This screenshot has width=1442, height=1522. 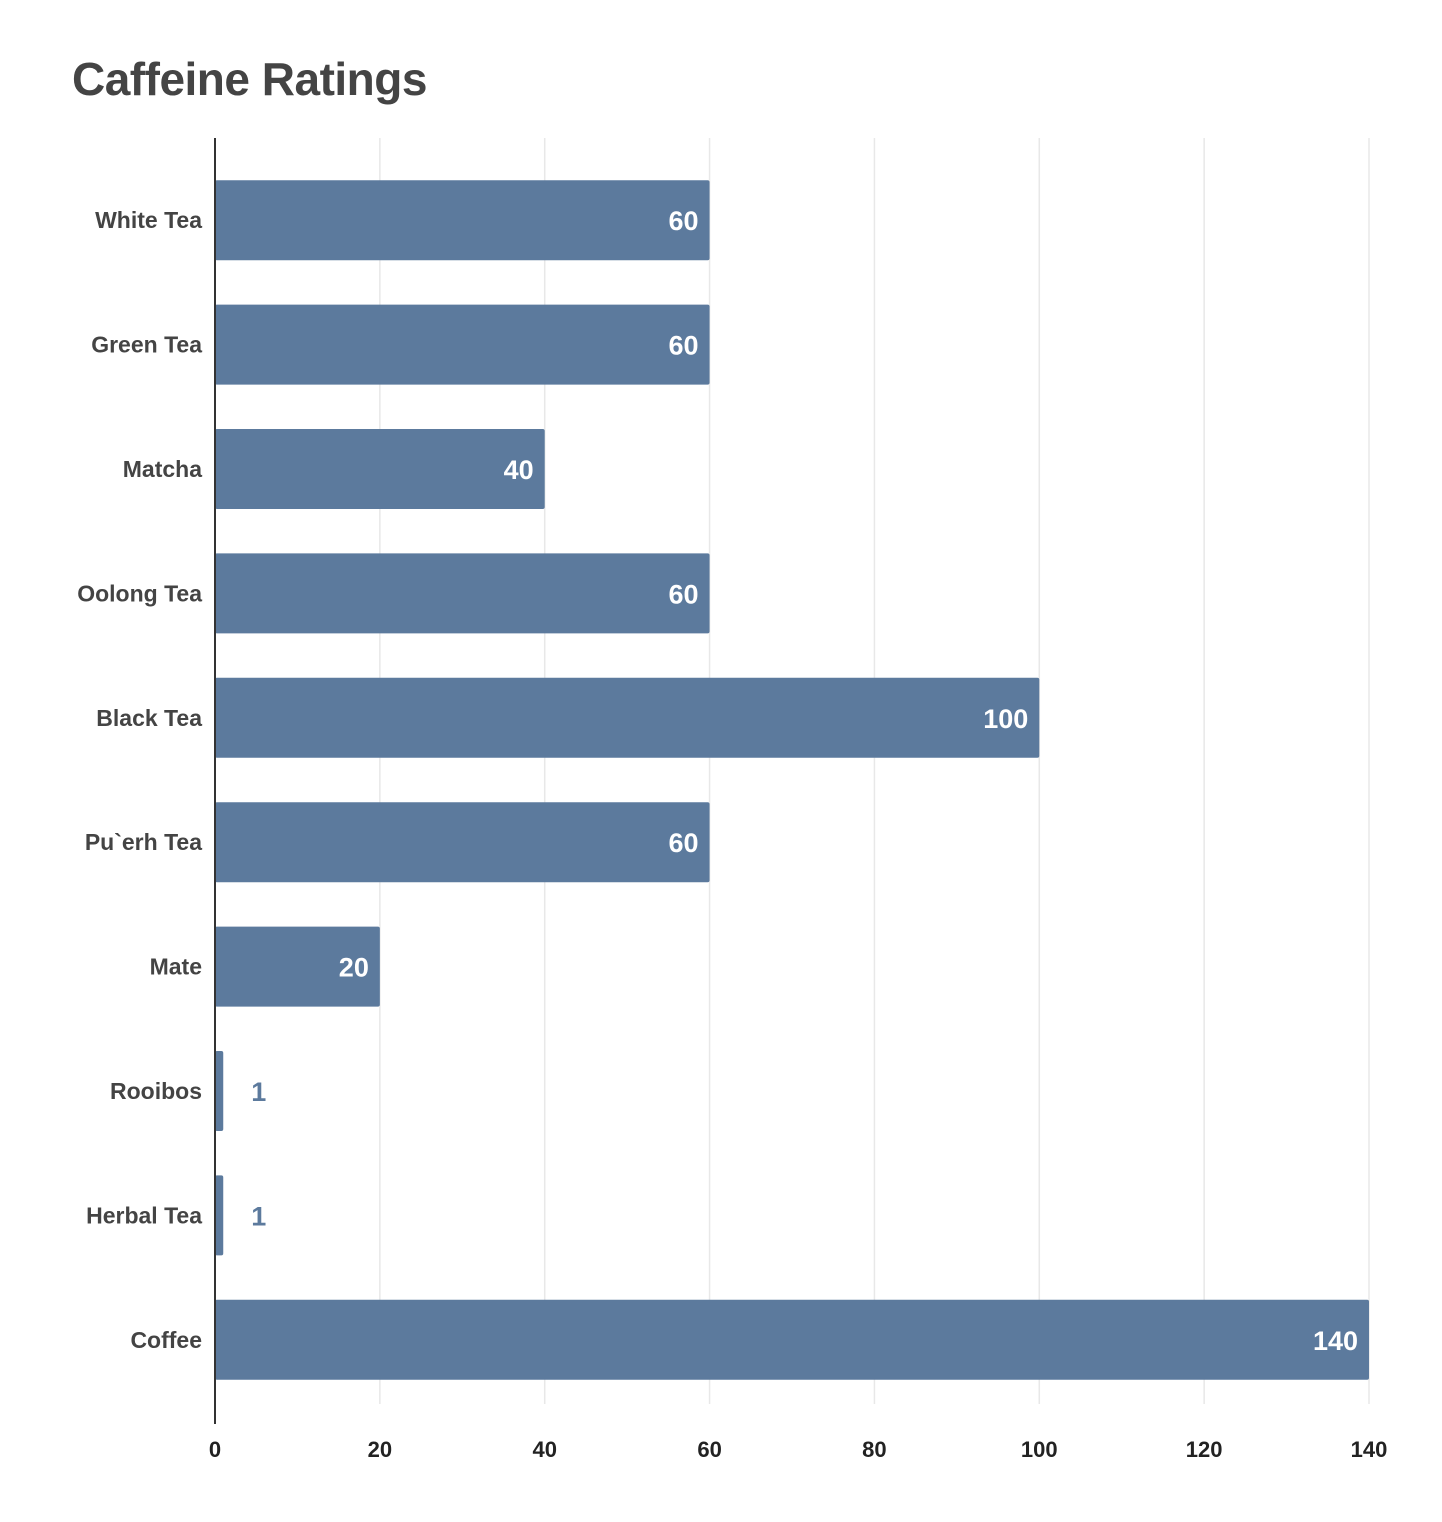 I want to click on y-category-label: Coffee, so click(x=166, y=1340).